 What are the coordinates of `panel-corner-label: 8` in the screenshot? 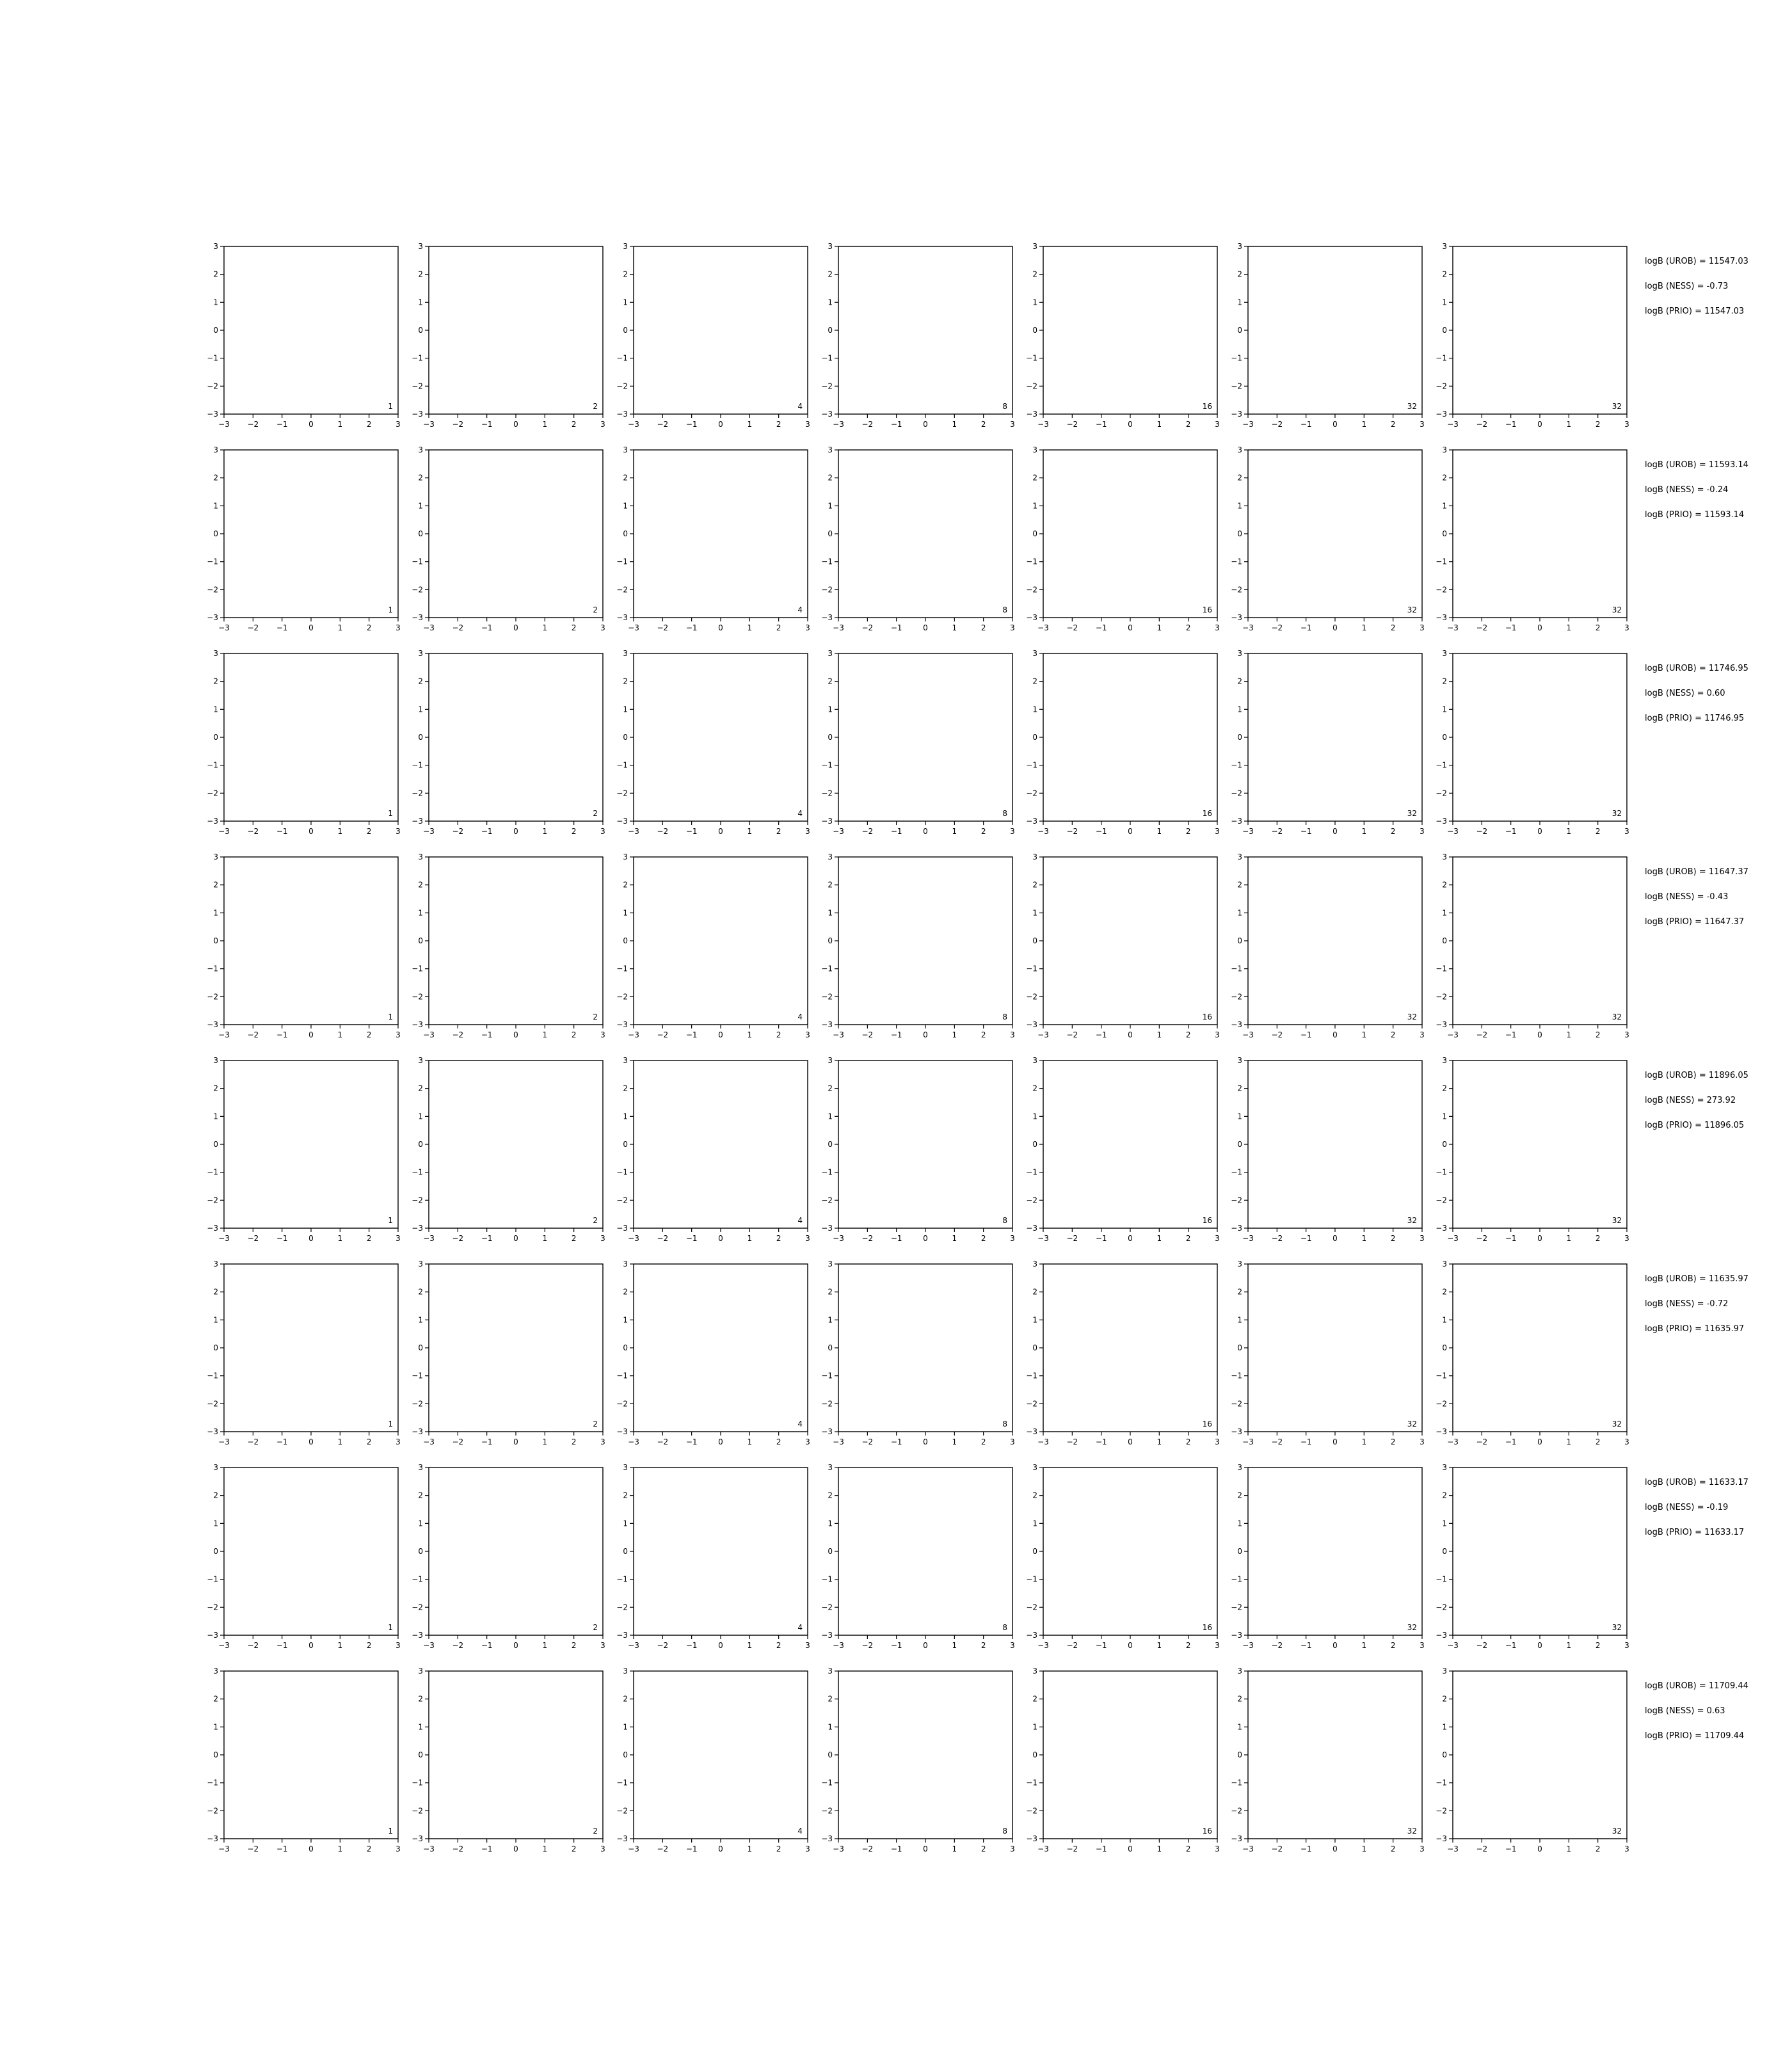 It's located at (1004, 1627).